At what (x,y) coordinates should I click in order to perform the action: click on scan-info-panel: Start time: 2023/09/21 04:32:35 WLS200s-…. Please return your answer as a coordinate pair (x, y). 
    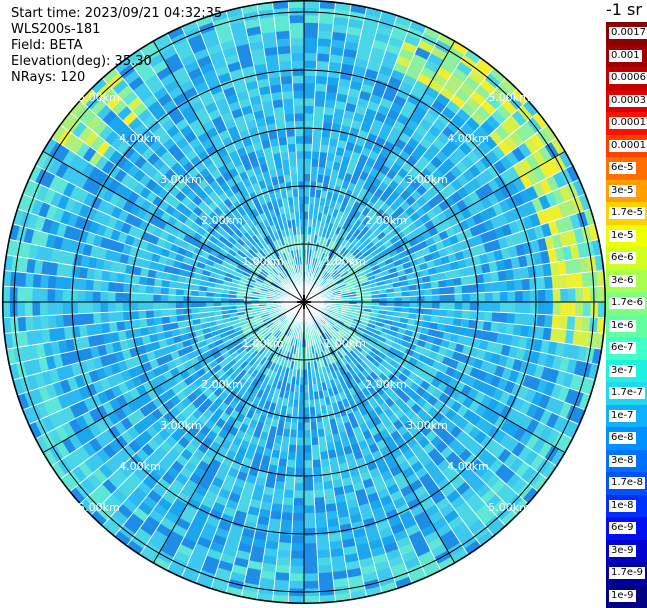
    Looking at the image, I should click on (116, 46).